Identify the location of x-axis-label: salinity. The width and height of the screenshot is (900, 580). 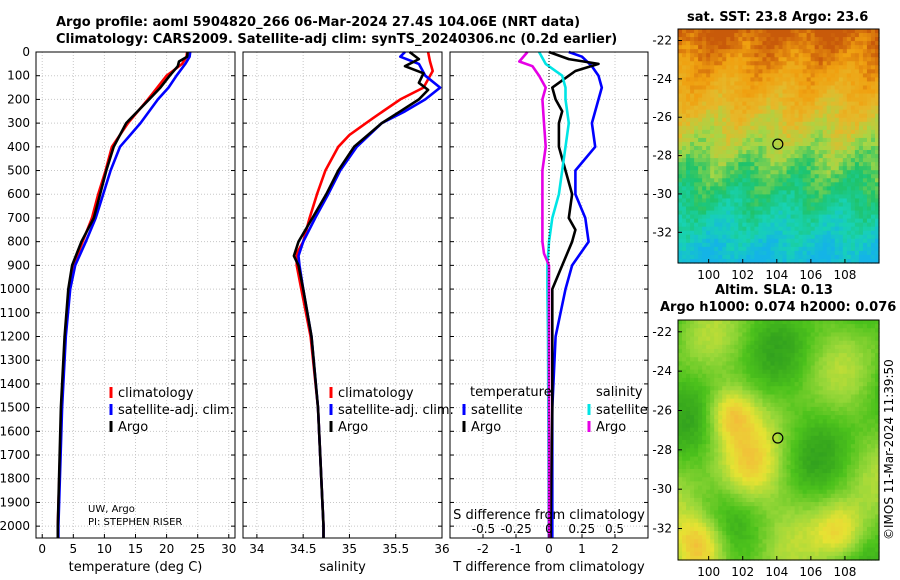
(342, 567).